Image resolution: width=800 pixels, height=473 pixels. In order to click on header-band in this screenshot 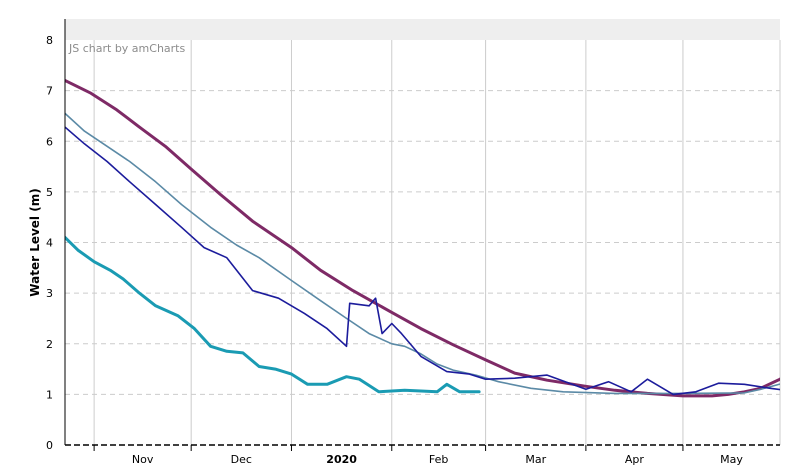, I will do `click(422, 29)`.